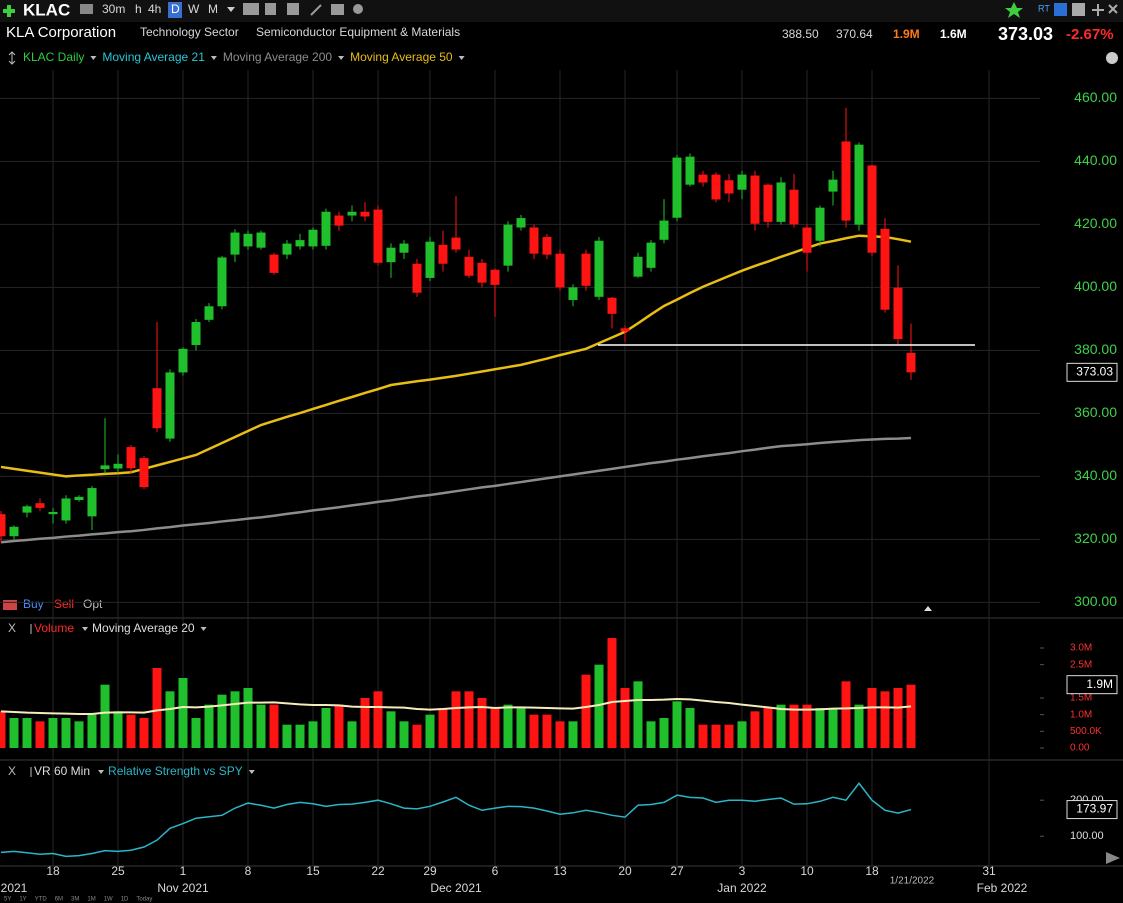  Describe the element at coordinates (86, 9) in the screenshot. I see `speaker-icon` at that location.